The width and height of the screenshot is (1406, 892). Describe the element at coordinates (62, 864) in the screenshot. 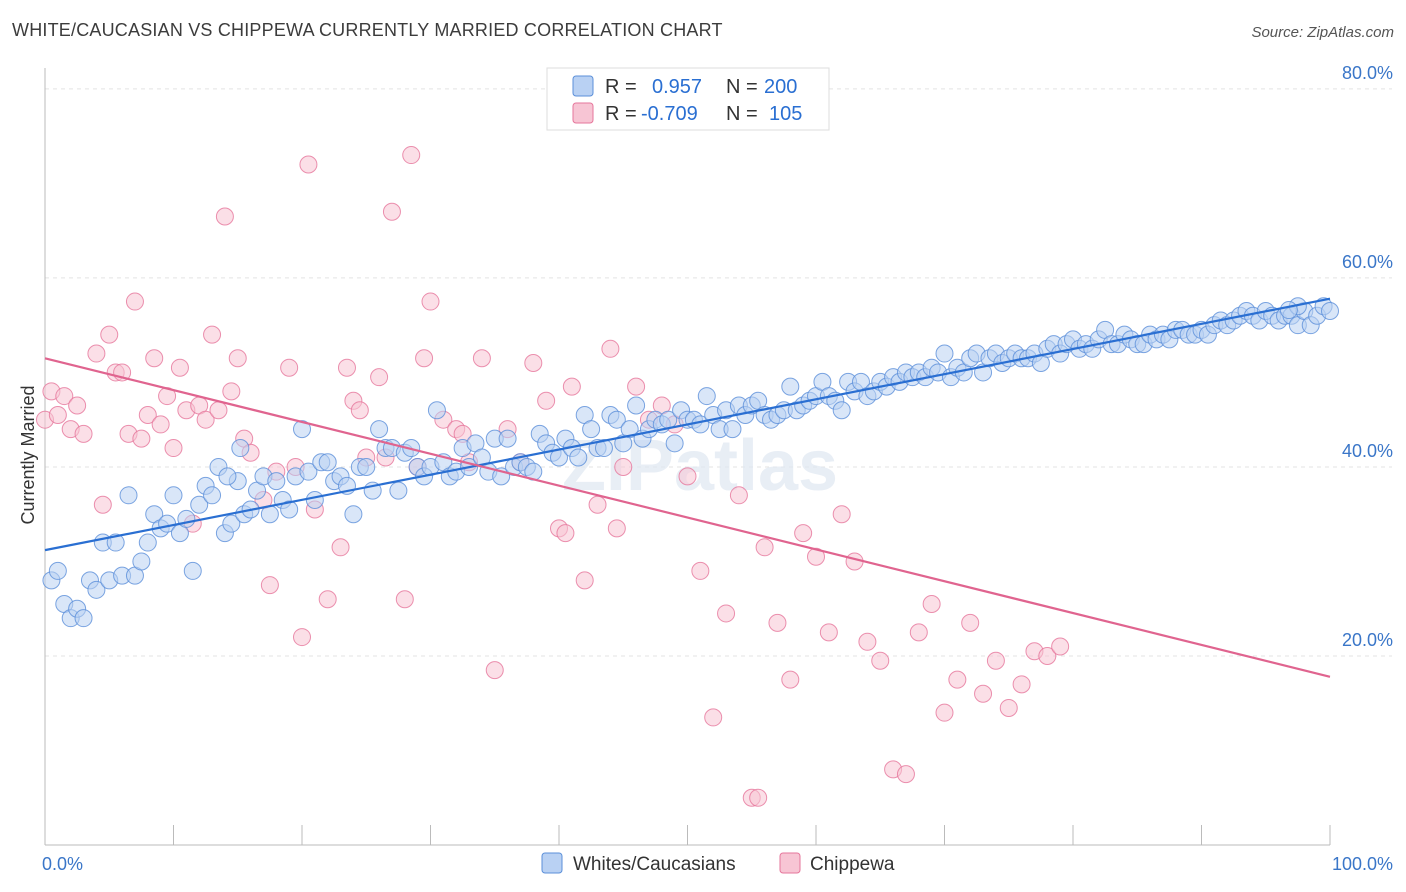

I see `x-tick-label: 0.0%` at that location.